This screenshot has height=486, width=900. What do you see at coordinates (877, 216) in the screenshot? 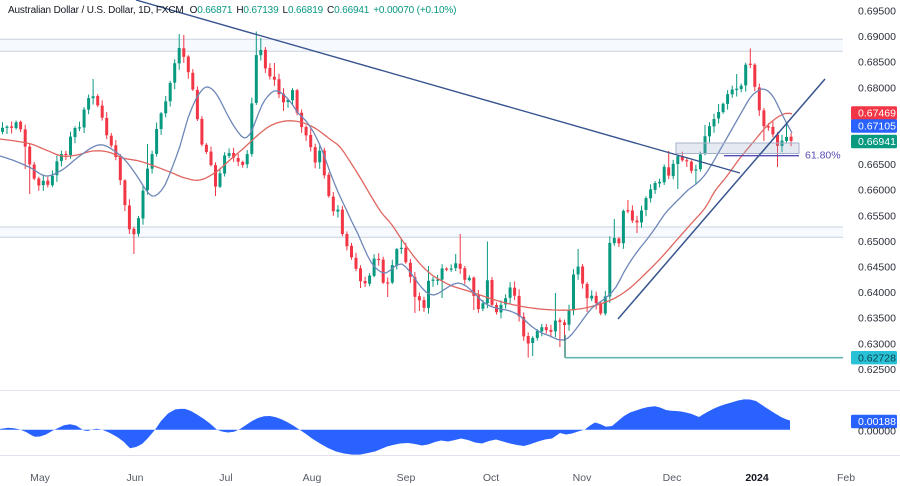
I see `svg-text: 0.65500` at bounding box center [877, 216].